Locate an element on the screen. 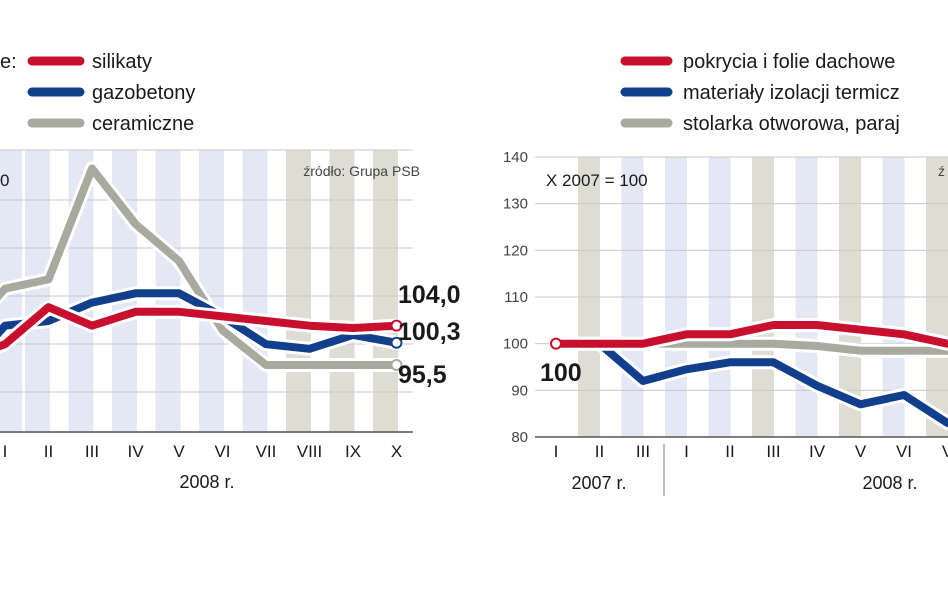  x-tick-left-5: VI is located at coordinates (222, 451).